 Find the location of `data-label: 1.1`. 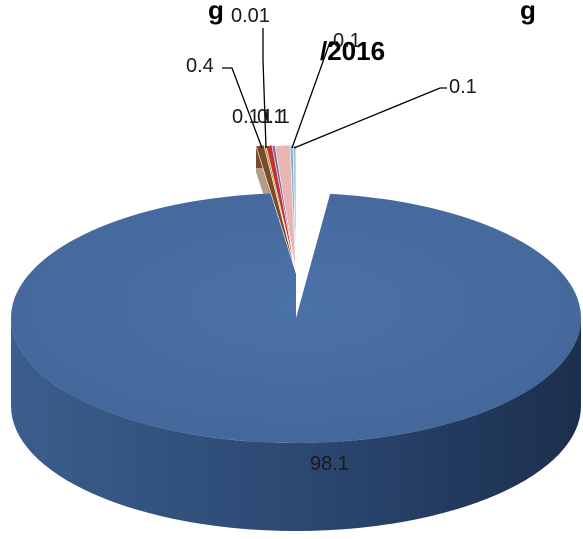

data-label: 1.1 is located at coordinates (276, 117).